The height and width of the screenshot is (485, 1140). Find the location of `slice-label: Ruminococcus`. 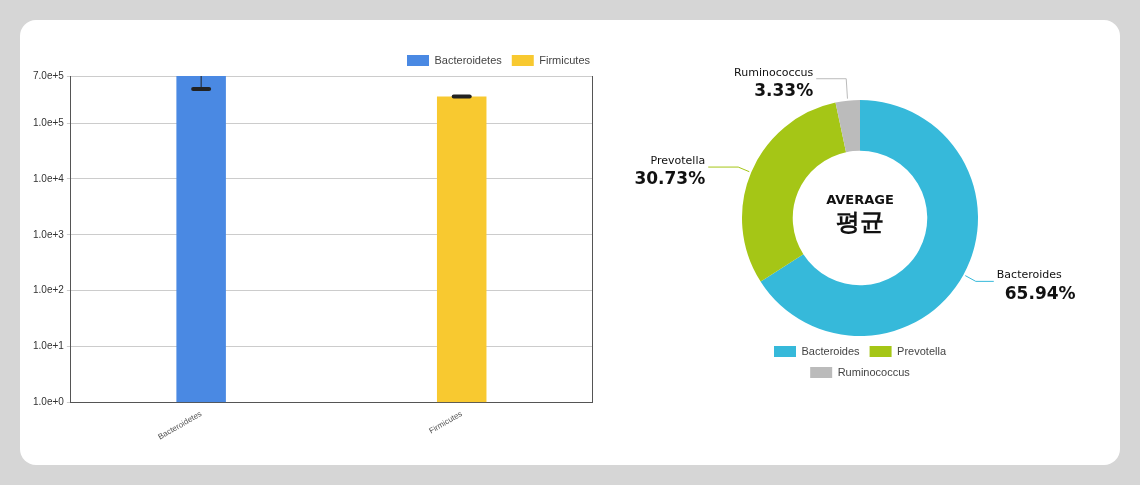

slice-label: Ruminococcus is located at coordinates (774, 72).